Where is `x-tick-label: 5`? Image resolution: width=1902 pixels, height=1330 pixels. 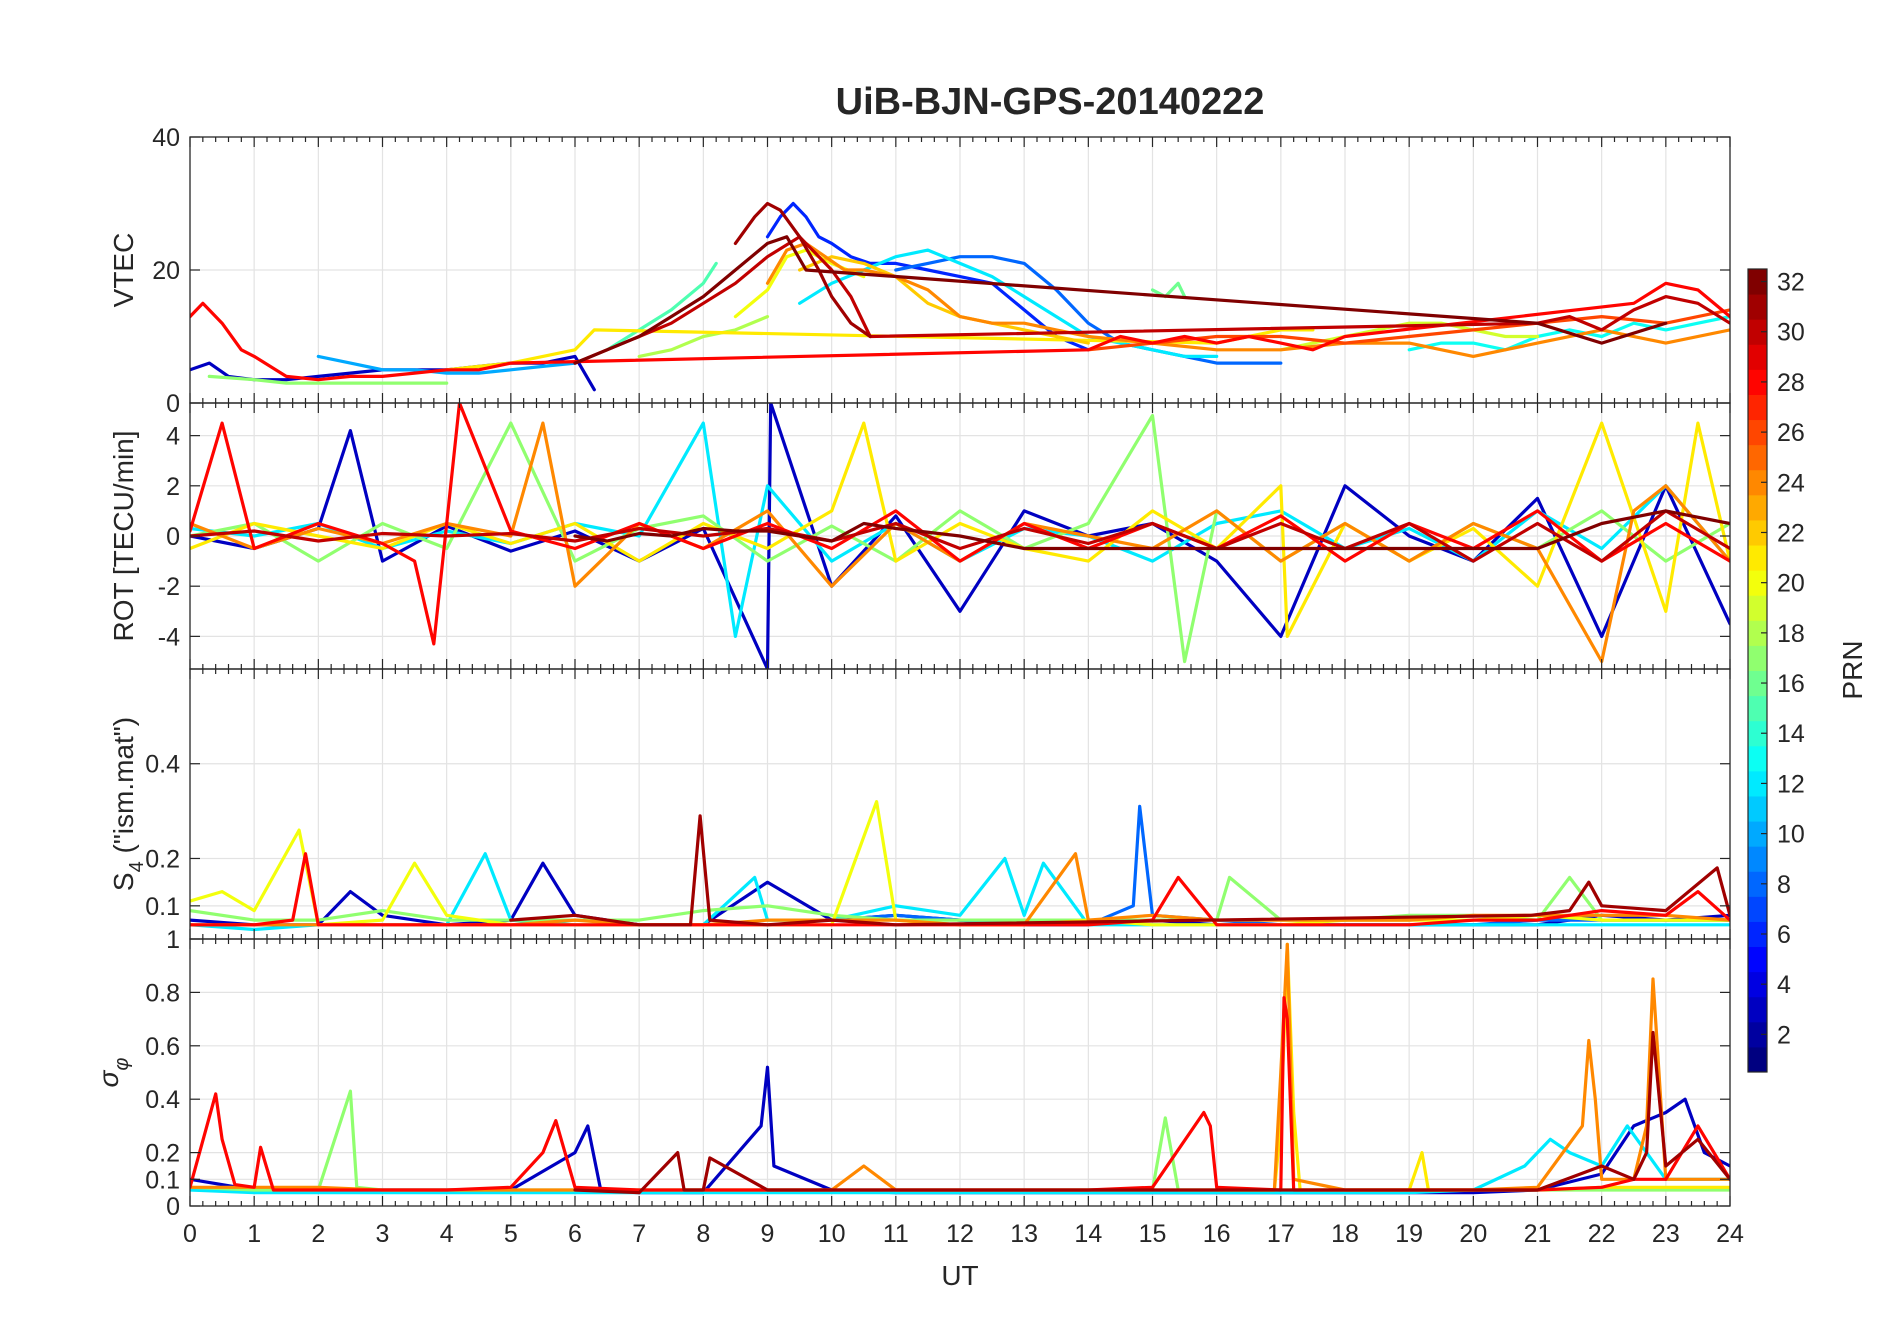
x-tick-label: 5 is located at coordinates (511, 1234).